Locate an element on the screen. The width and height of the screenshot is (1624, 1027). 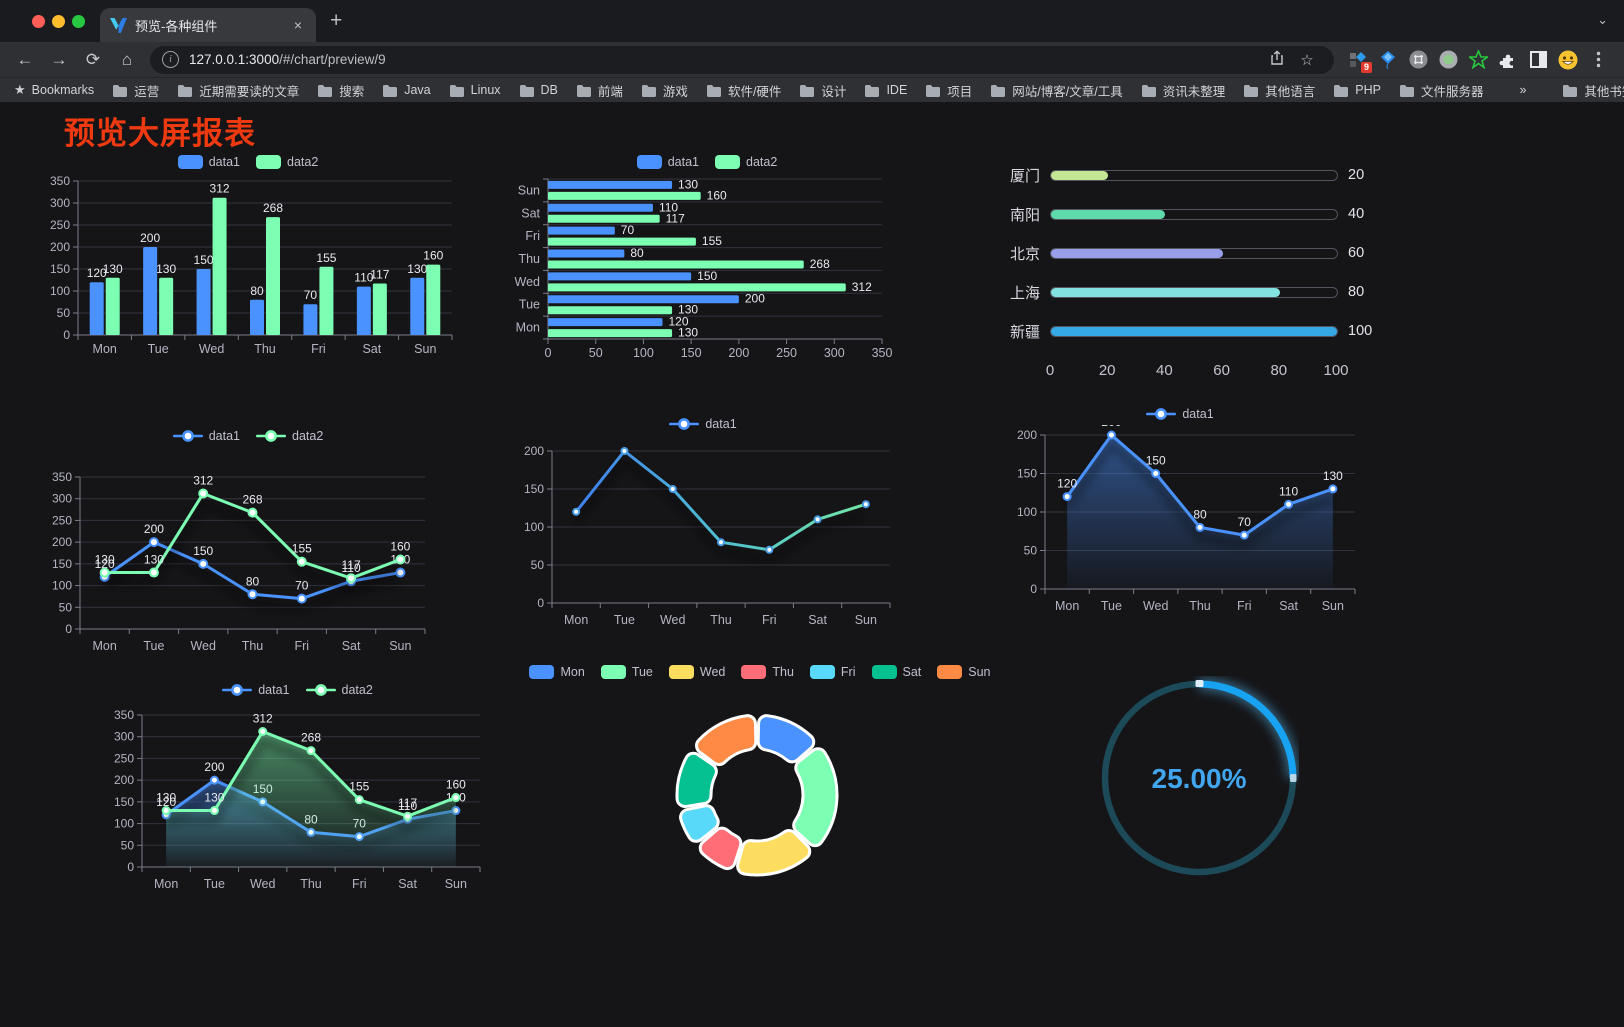
chart-legend: Mon Tue Wed Thu Fri Sat Sun is located at coordinates (760, 672).